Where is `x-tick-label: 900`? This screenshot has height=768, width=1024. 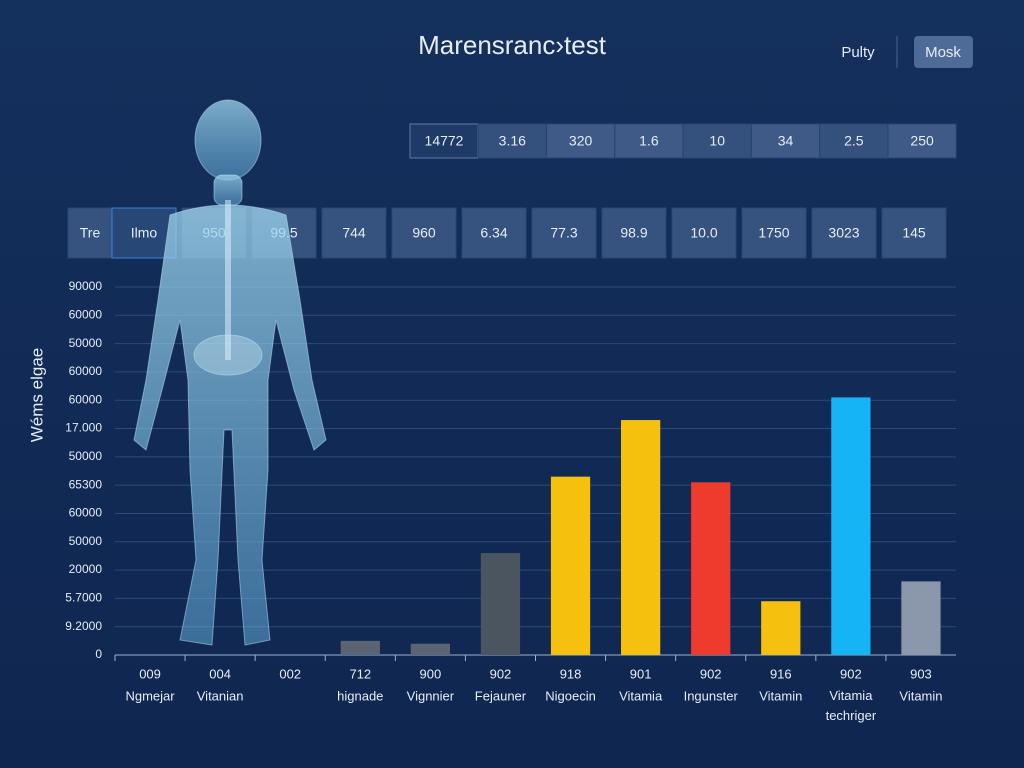
x-tick-label: 900 is located at coordinates (431, 673).